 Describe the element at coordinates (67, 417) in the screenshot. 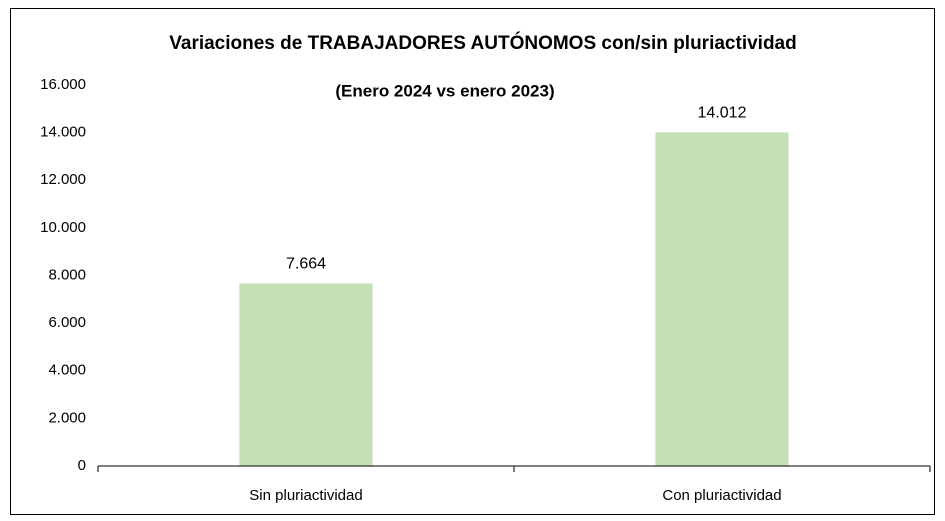

I see `y-tick-label: 2.000` at that location.